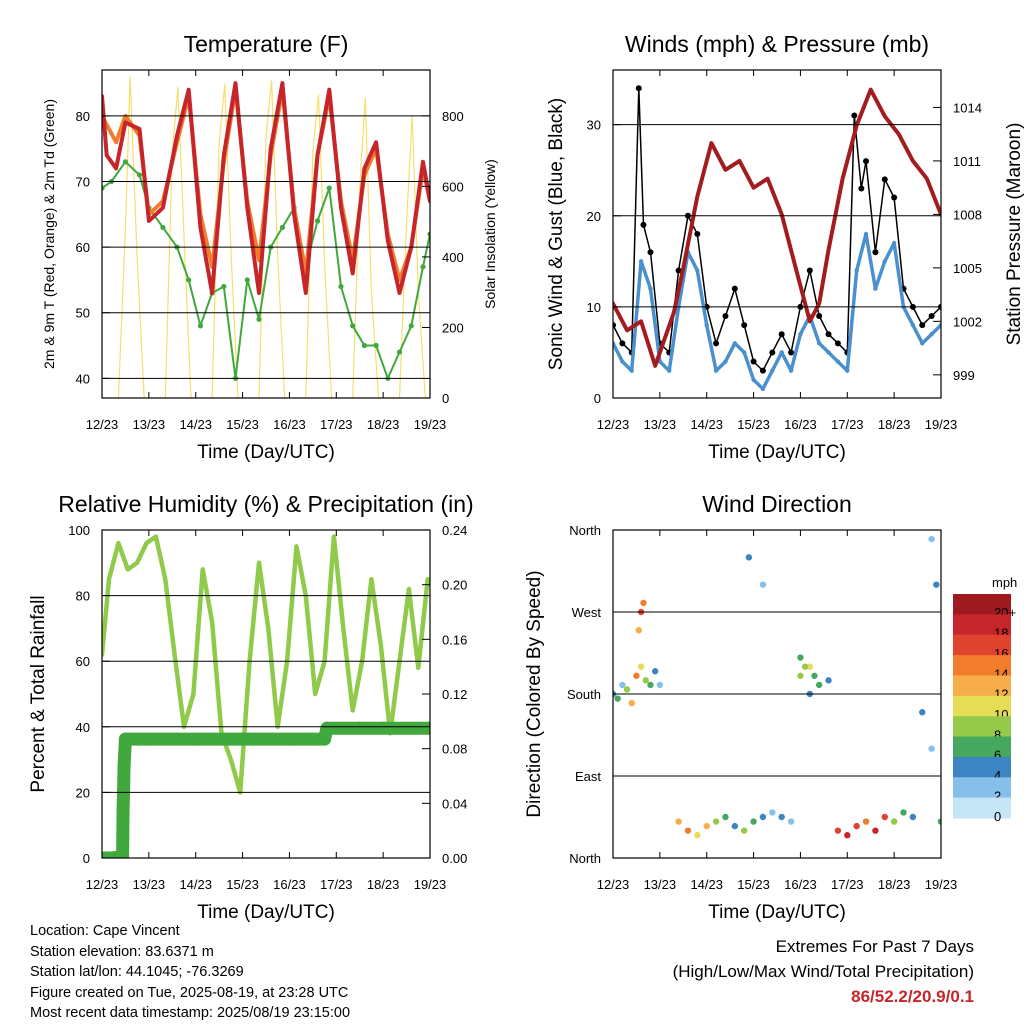  I want to click on y-axis-label: Sonic Wind & Gust (Blue, Black), so click(556, 234).